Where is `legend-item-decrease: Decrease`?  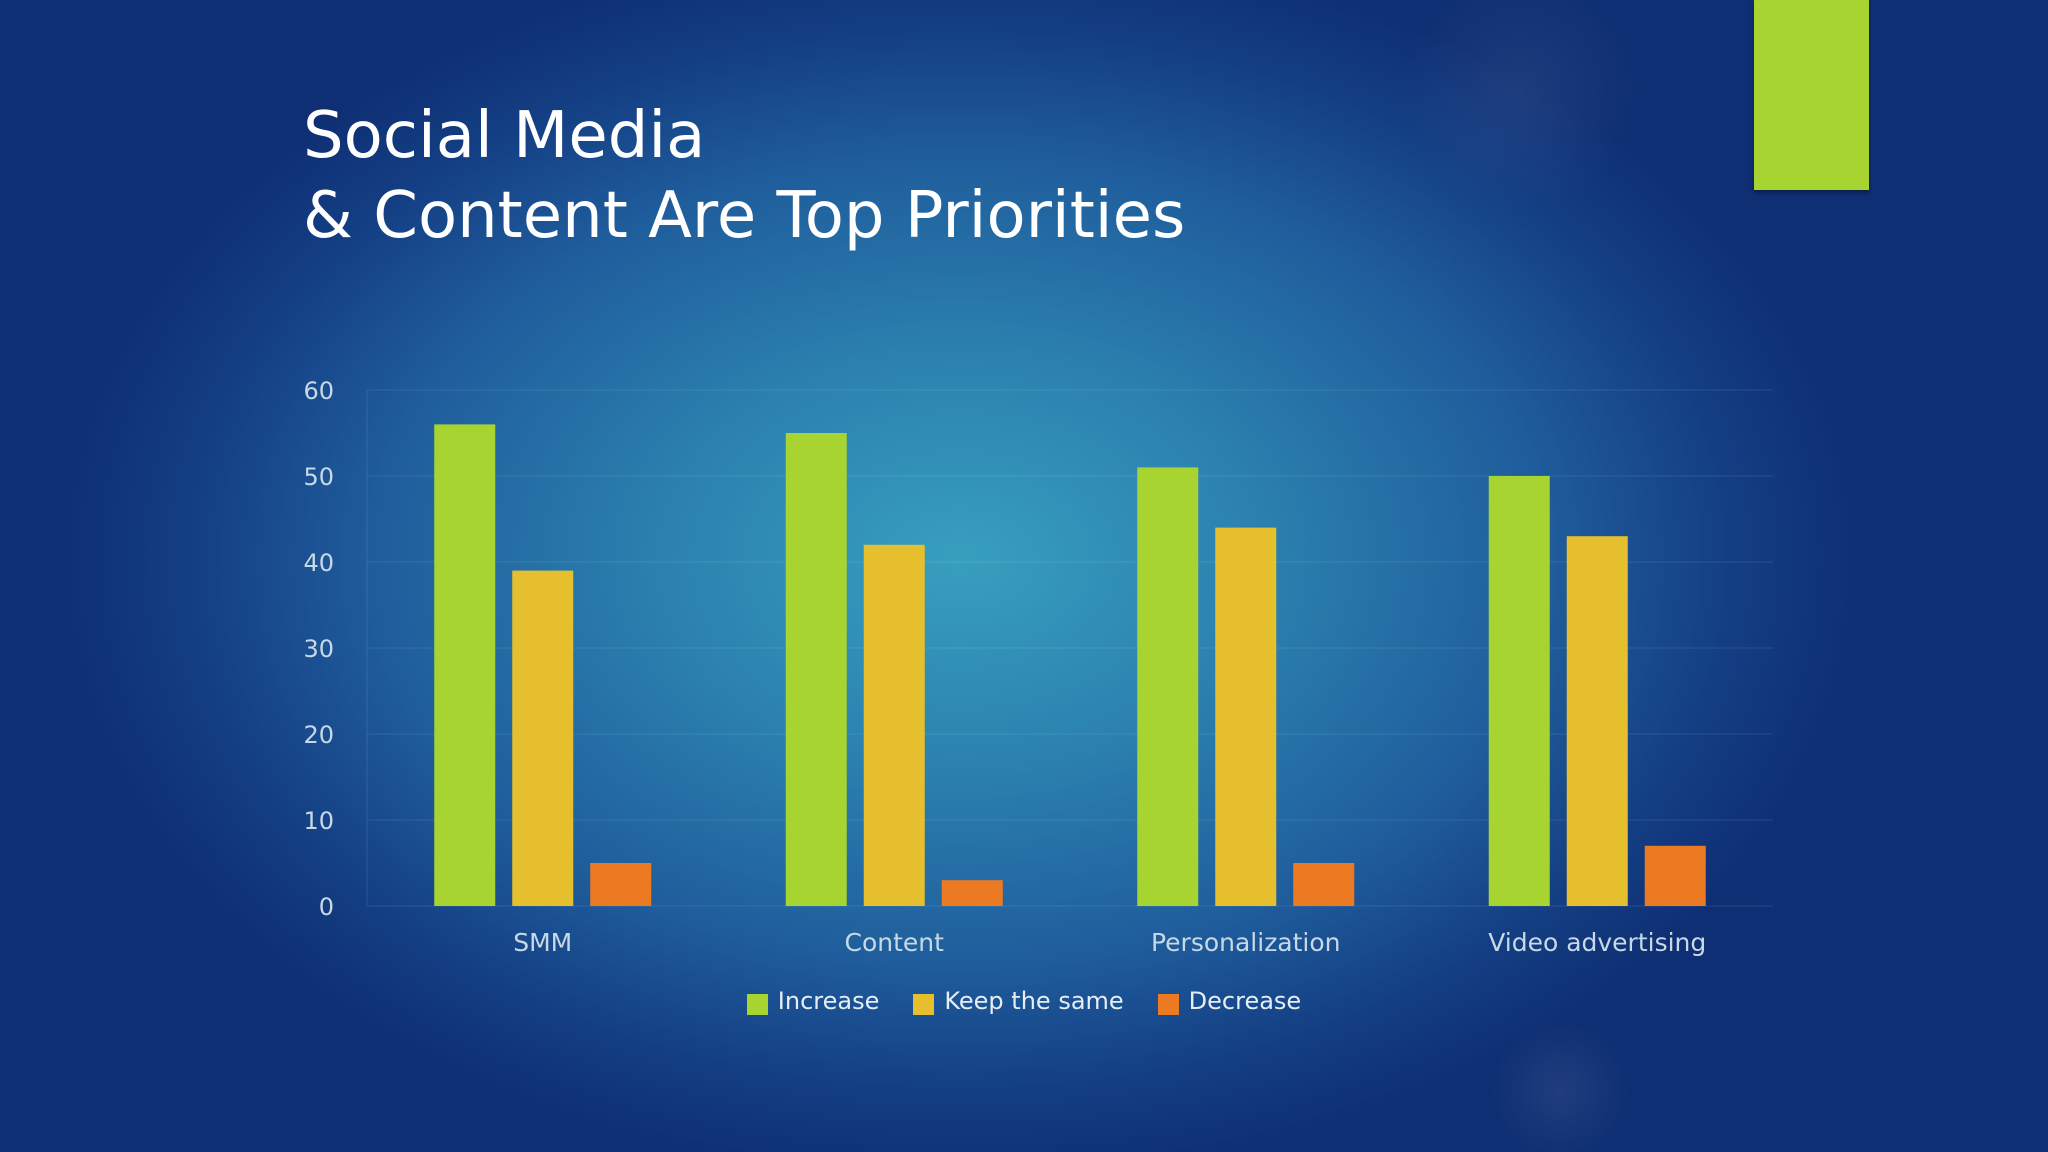
legend-item-decrease: Decrease is located at coordinates (1229, 1000).